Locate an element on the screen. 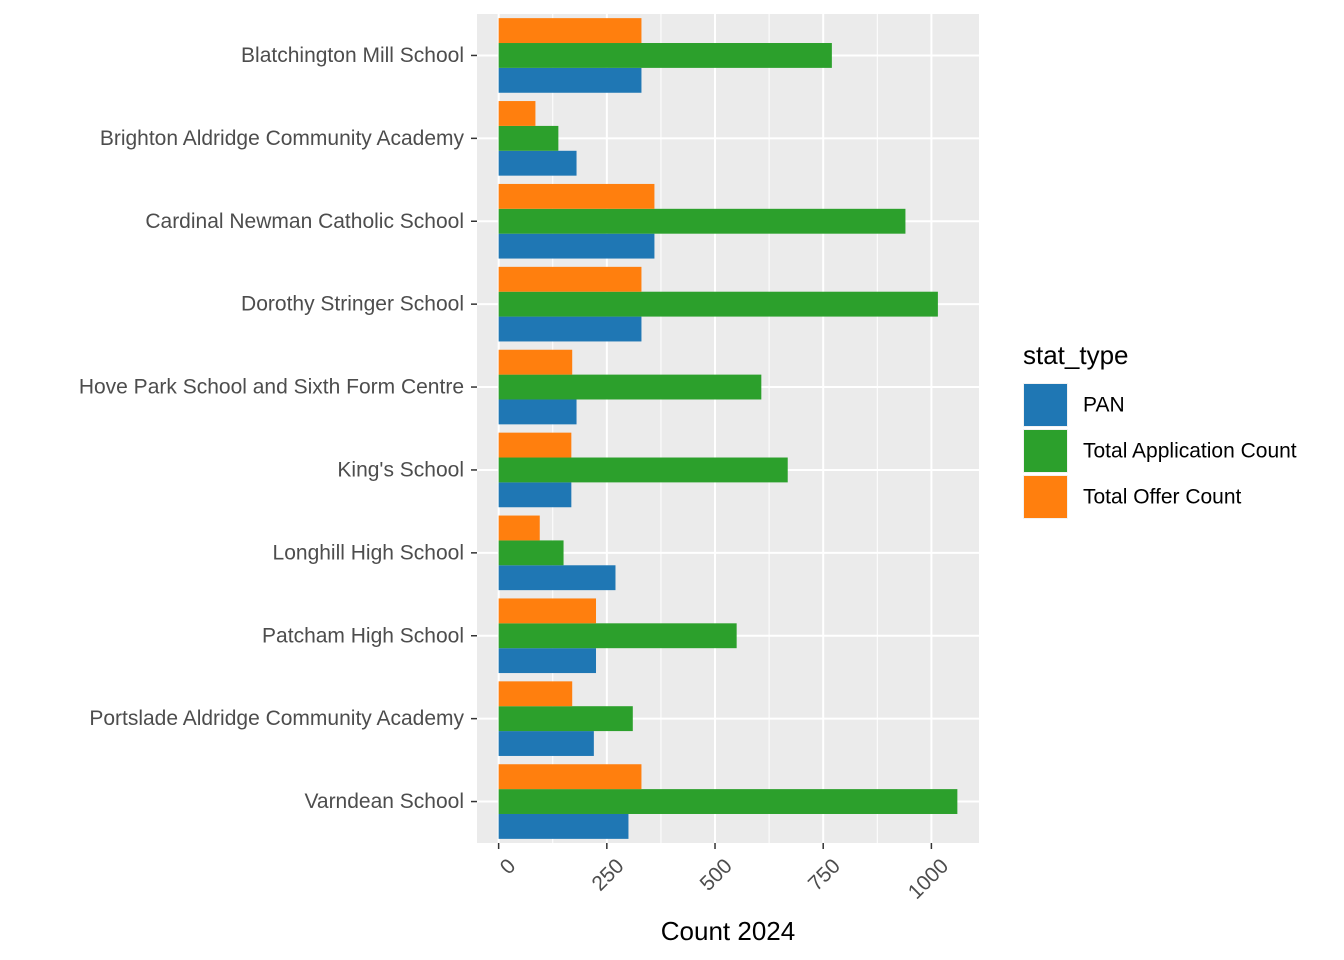 The width and height of the screenshot is (1344, 960). legend-label: PAN is located at coordinates (1104, 405).